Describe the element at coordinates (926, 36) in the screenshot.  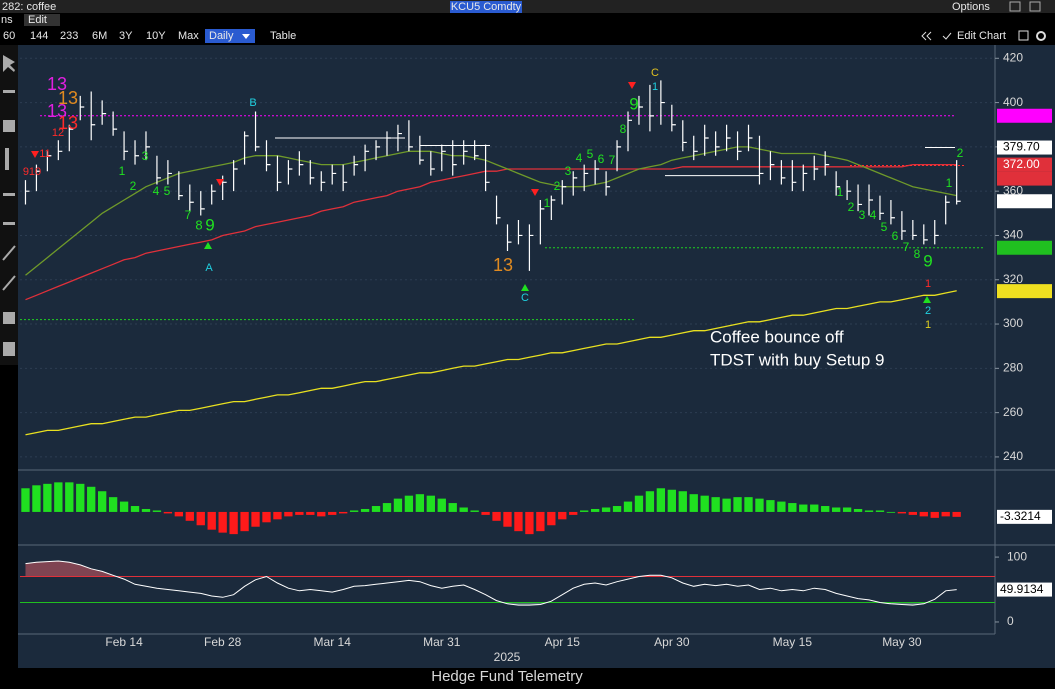
I see `collapse-icon` at that location.